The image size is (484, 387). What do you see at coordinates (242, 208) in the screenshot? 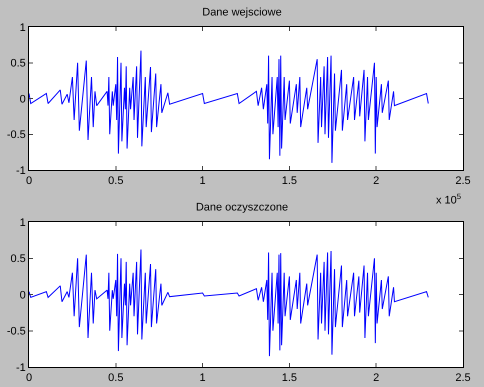
I see `chart-title: Dane oczyszczone` at bounding box center [242, 208].